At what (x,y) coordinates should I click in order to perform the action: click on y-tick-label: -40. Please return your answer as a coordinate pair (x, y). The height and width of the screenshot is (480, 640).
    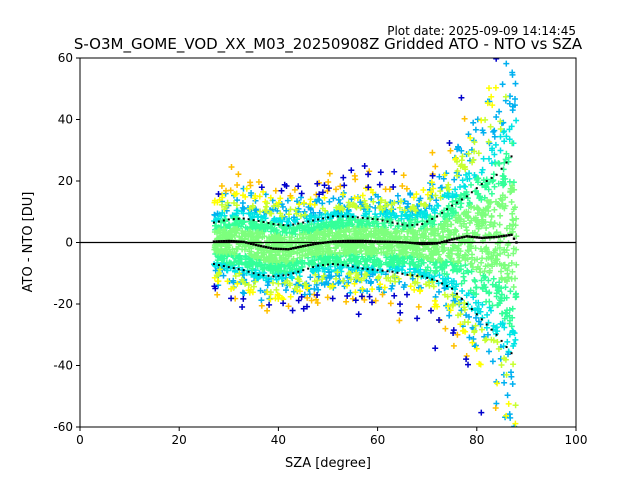
    Looking at the image, I should click on (63, 366).